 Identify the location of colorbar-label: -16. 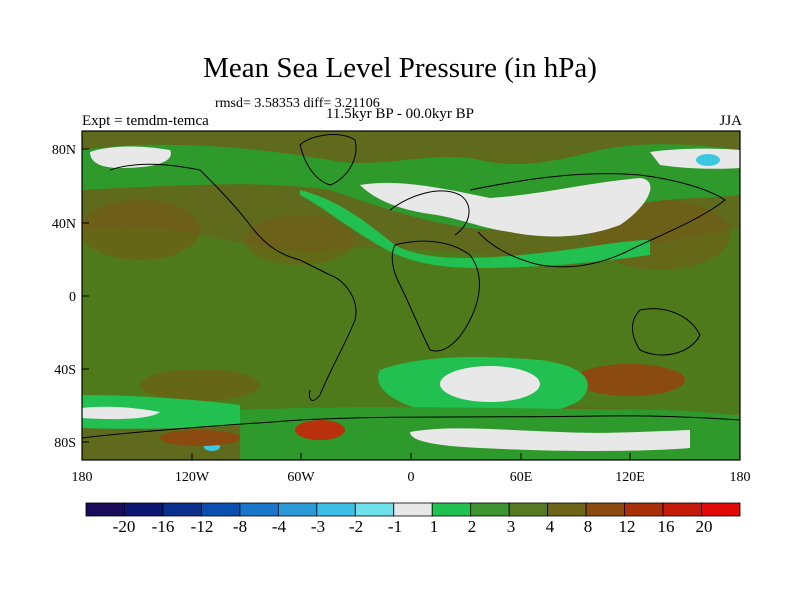
(163, 526).